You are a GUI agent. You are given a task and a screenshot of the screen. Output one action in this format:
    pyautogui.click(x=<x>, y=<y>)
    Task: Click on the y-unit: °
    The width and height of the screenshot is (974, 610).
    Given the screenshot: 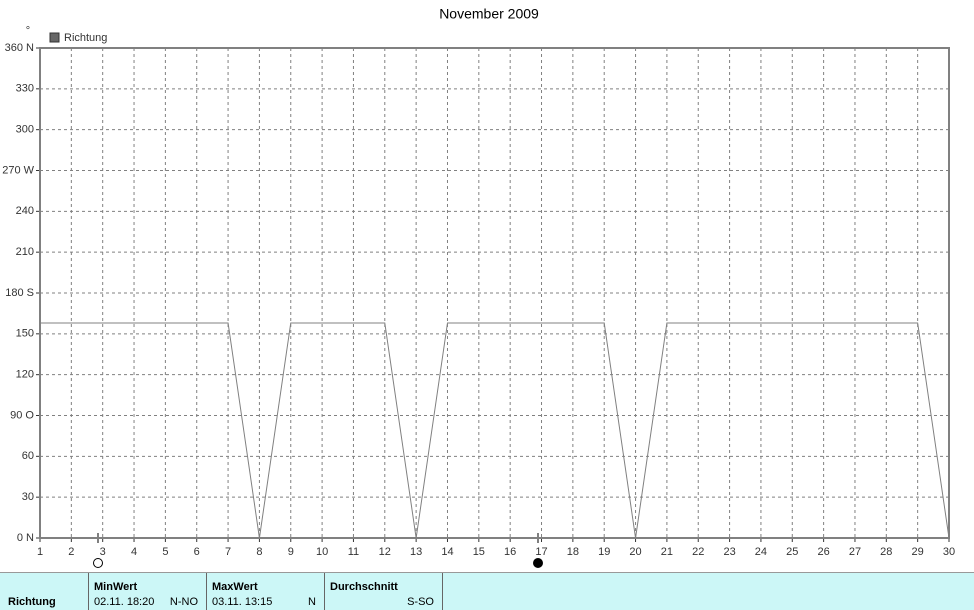 What is the action you would take?
    pyautogui.click(x=28, y=31)
    